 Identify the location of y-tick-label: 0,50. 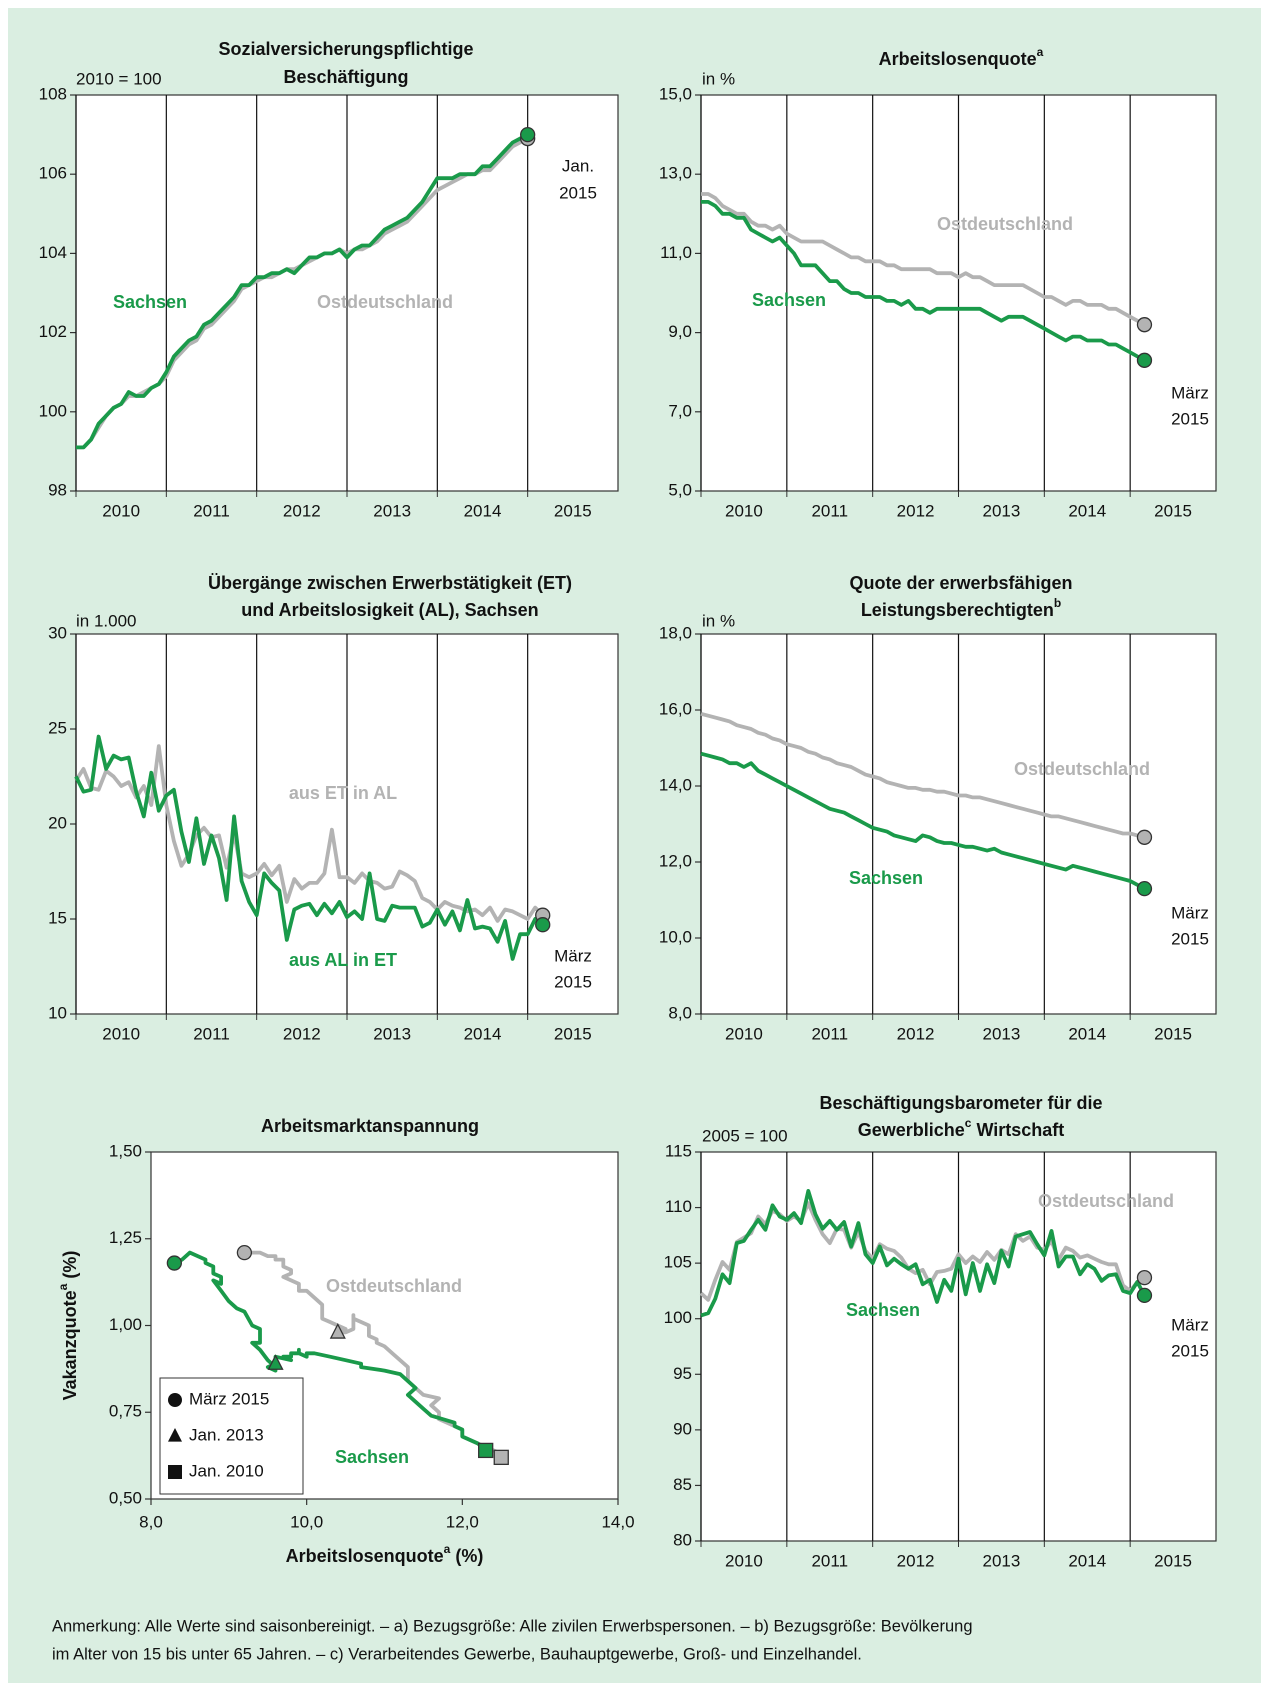
(125, 1497).